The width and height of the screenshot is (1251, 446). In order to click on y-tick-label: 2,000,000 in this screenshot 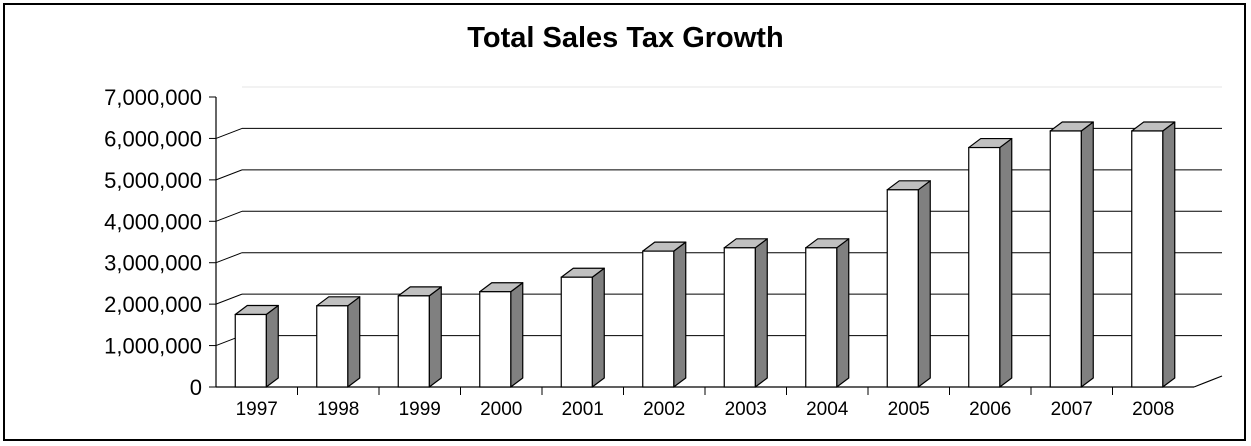, I will do `click(153, 304)`.